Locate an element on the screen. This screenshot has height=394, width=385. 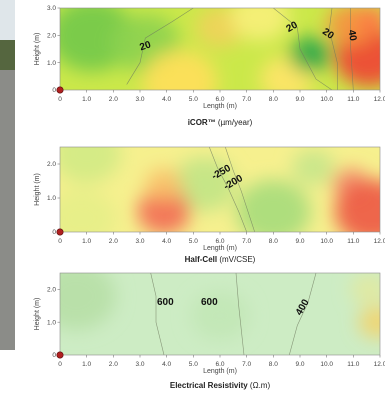
site-photo is located at coordinates (7, 175).